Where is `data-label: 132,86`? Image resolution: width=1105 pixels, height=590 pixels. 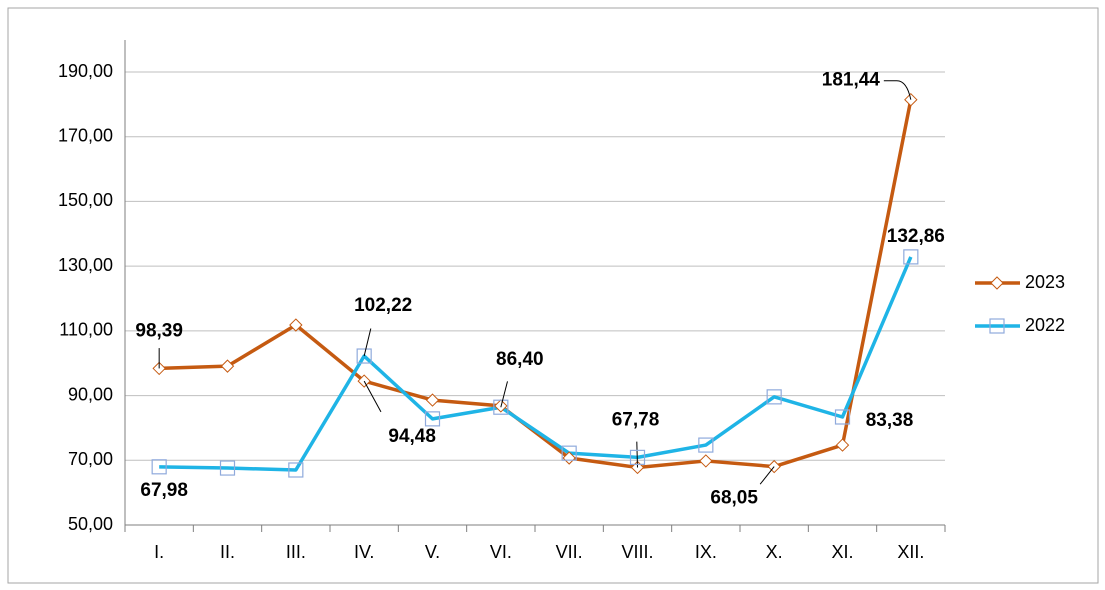 data-label: 132,86 is located at coordinates (916, 236).